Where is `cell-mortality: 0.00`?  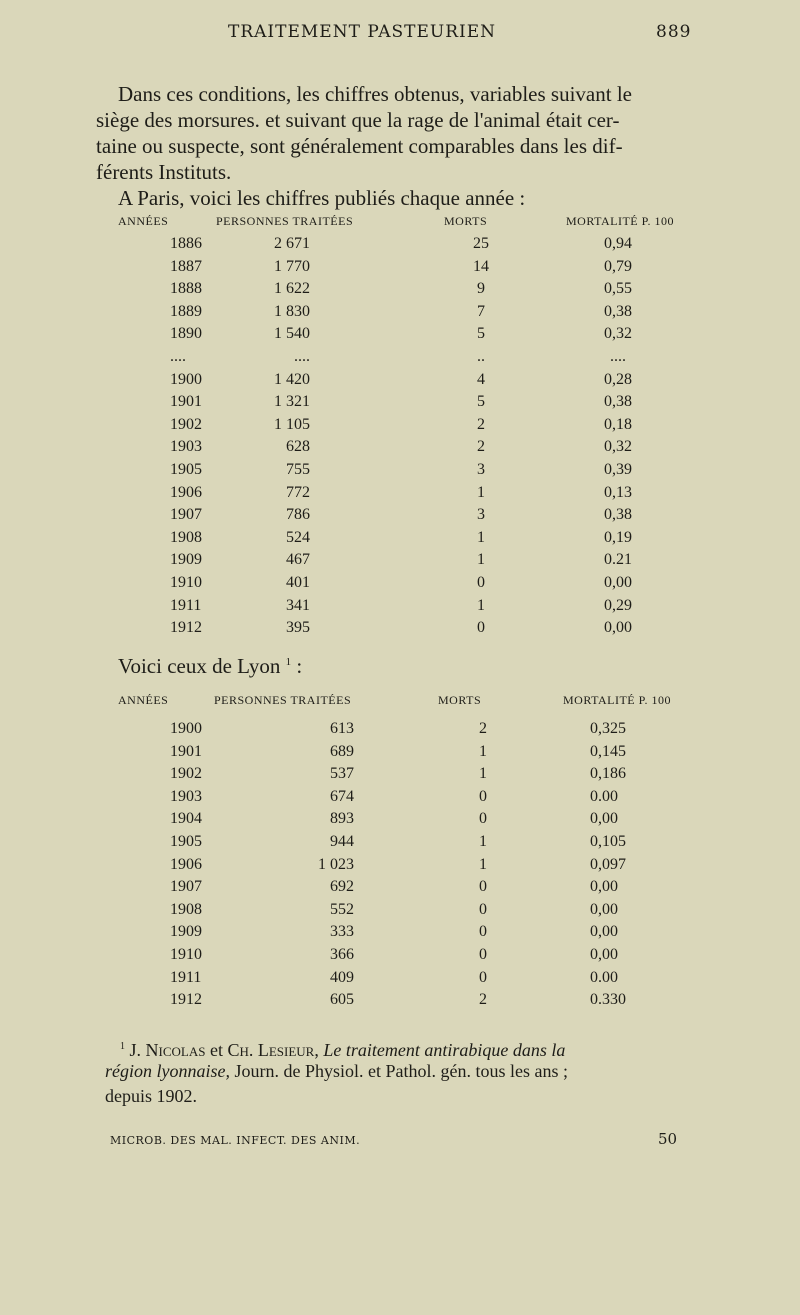
cell-mortality: 0.00 is located at coordinates (604, 796).